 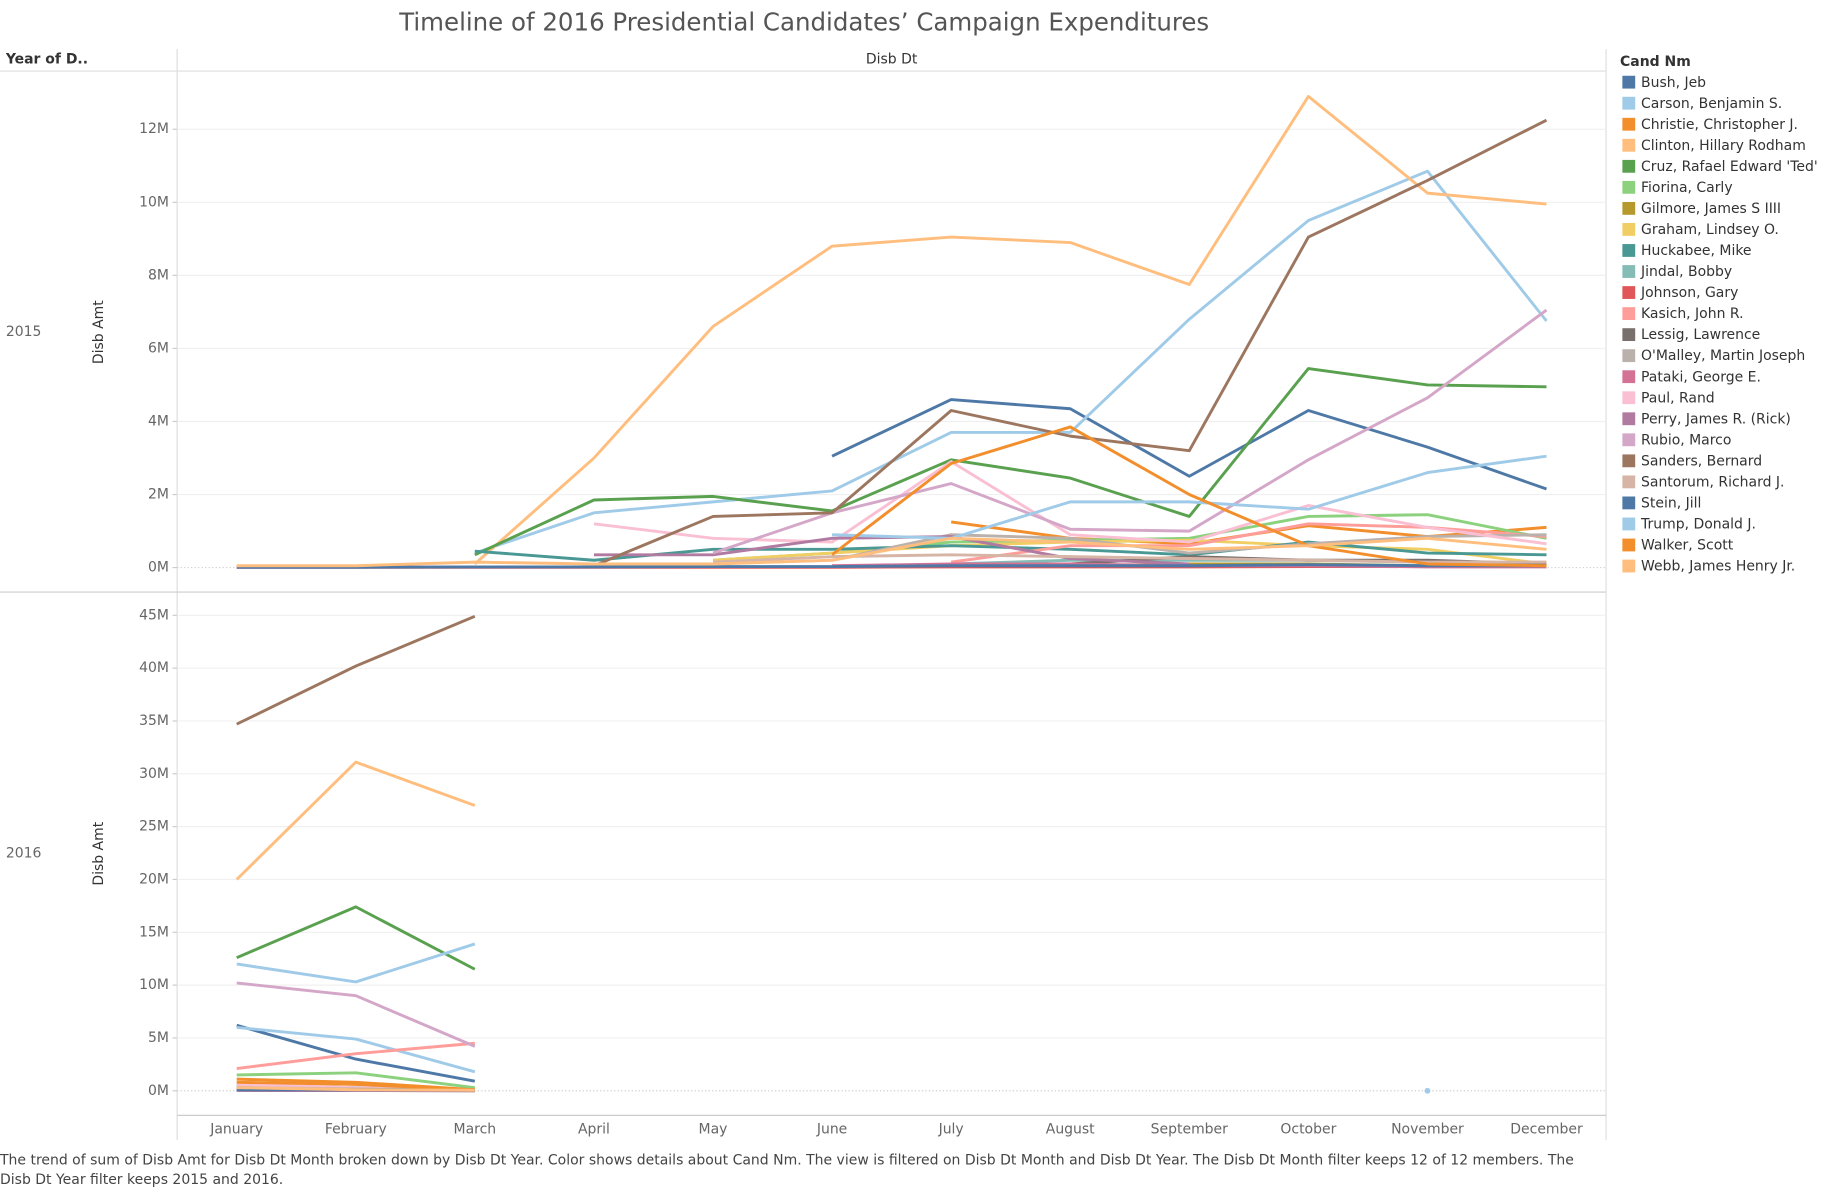 What do you see at coordinates (1070, 1129) in the screenshot?
I see `x-tick-label: August` at bounding box center [1070, 1129].